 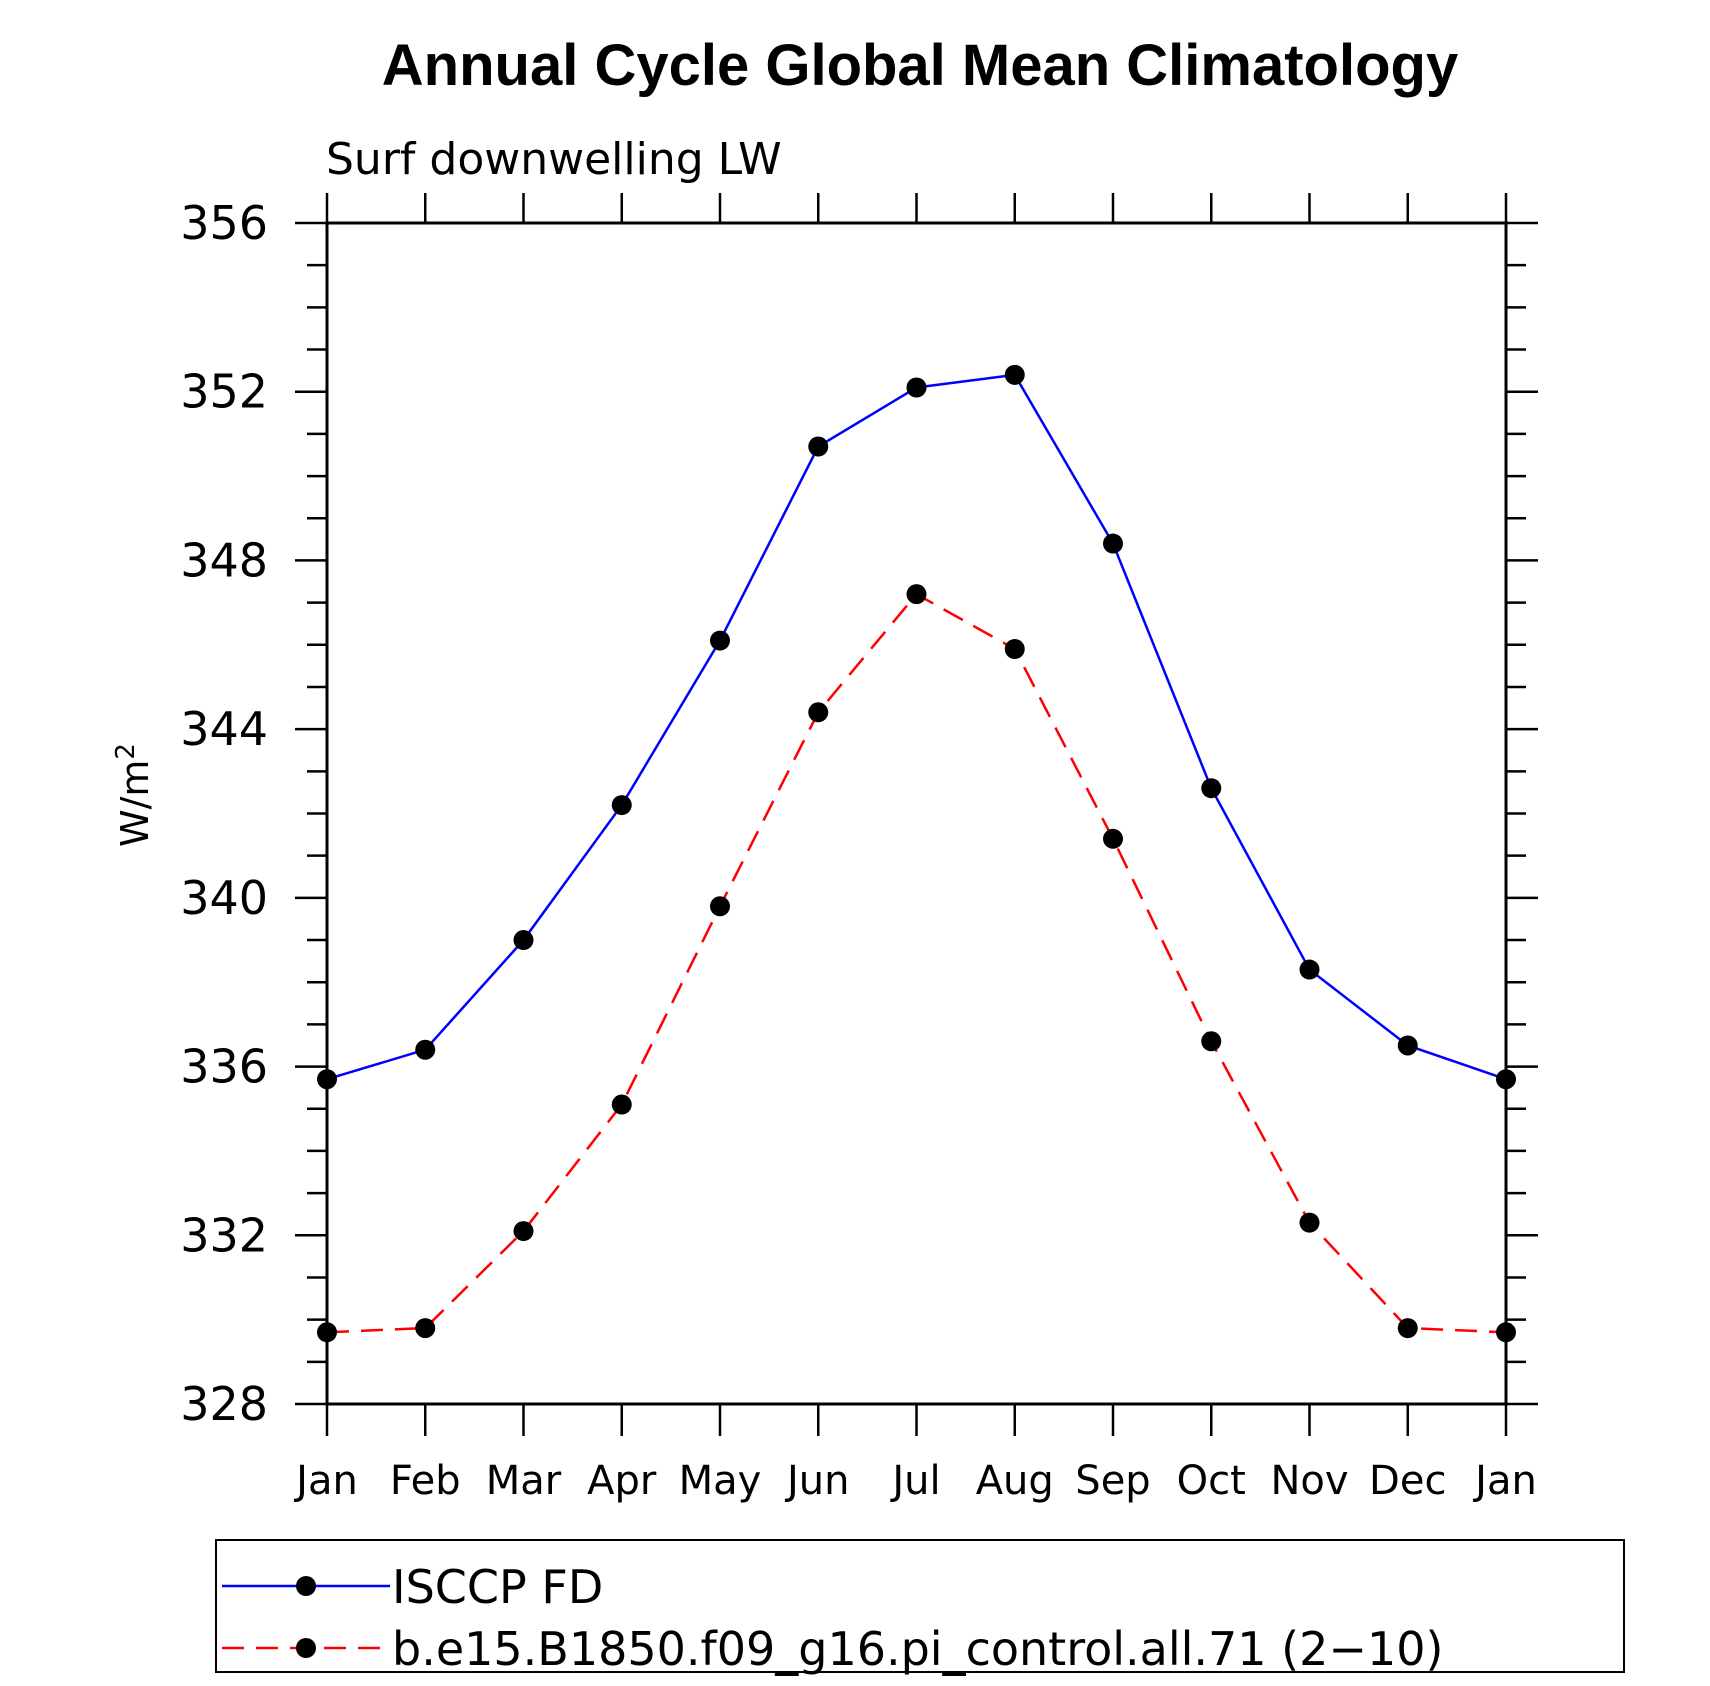 What do you see at coordinates (224, 729) in the screenshot?
I see `y-tick-label: 344` at bounding box center [224, 729].